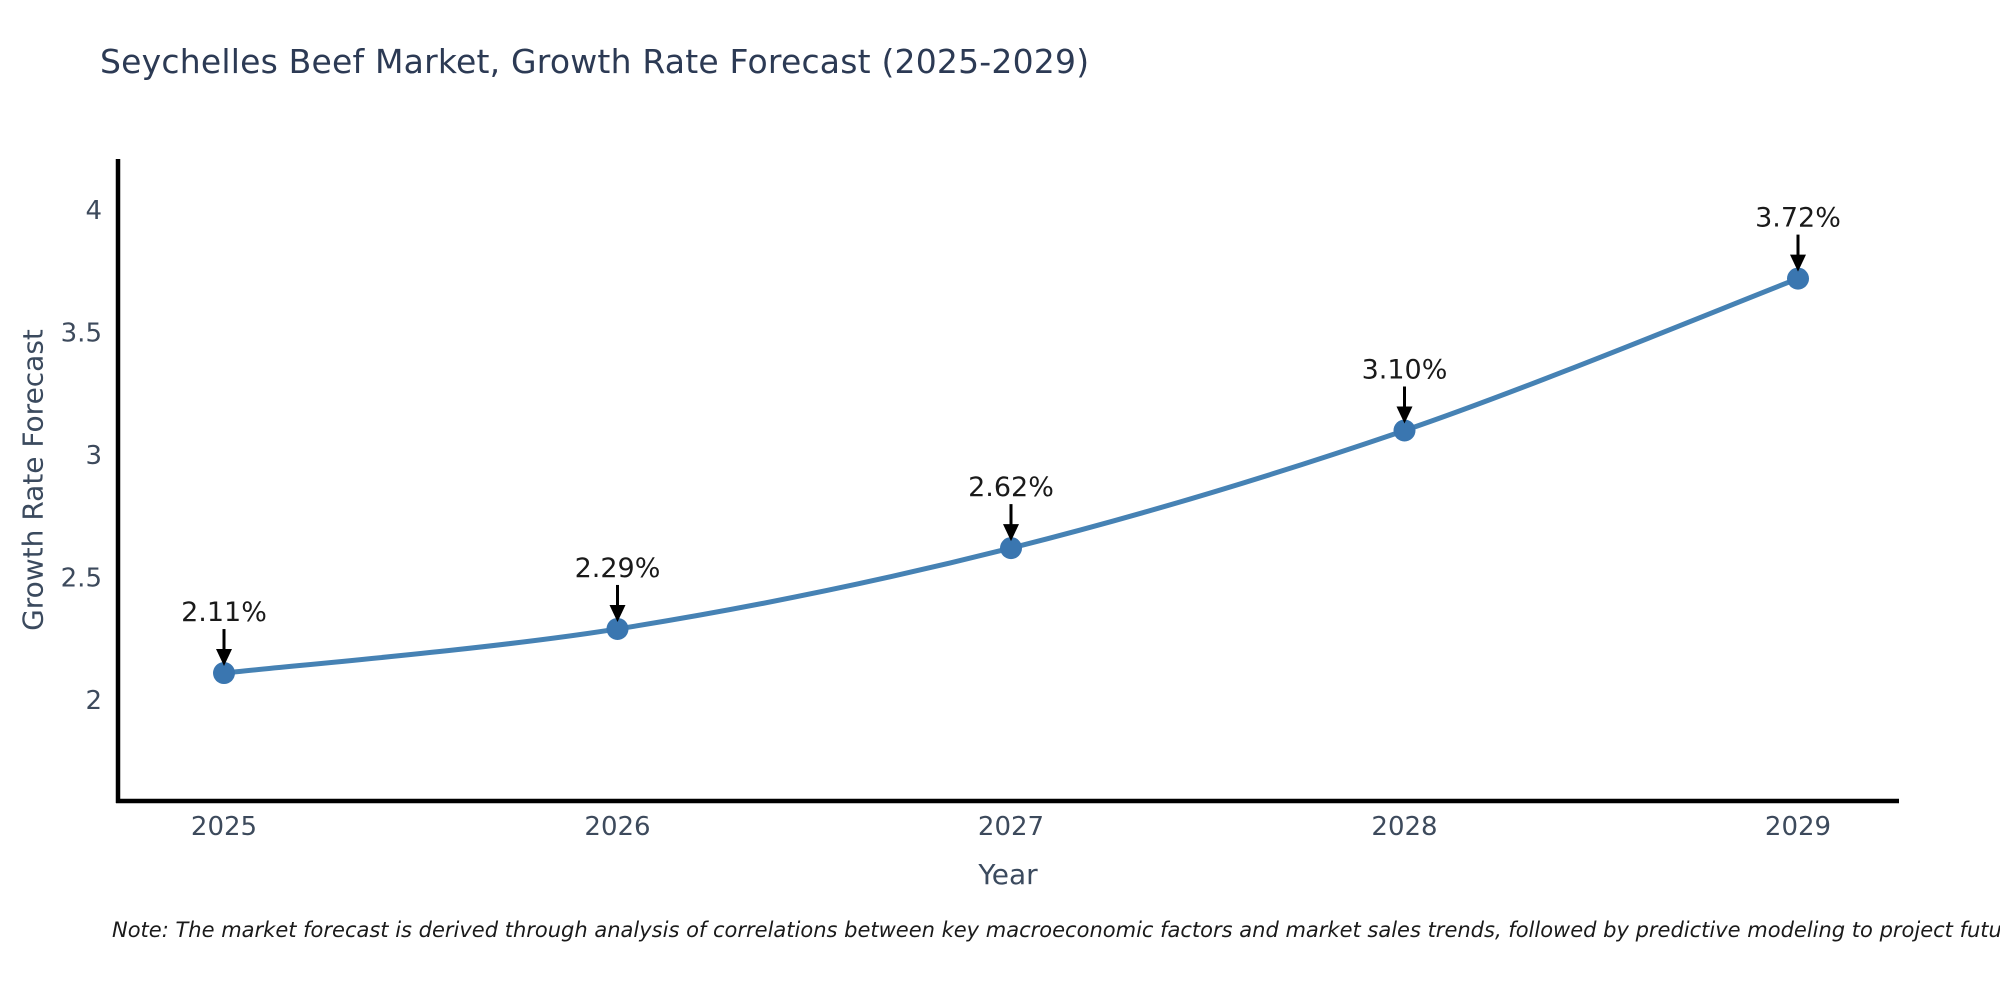 The width and height of the screenshot is (2000, 1000). I want to click on y-tick-label: 4, so click(93, 211).